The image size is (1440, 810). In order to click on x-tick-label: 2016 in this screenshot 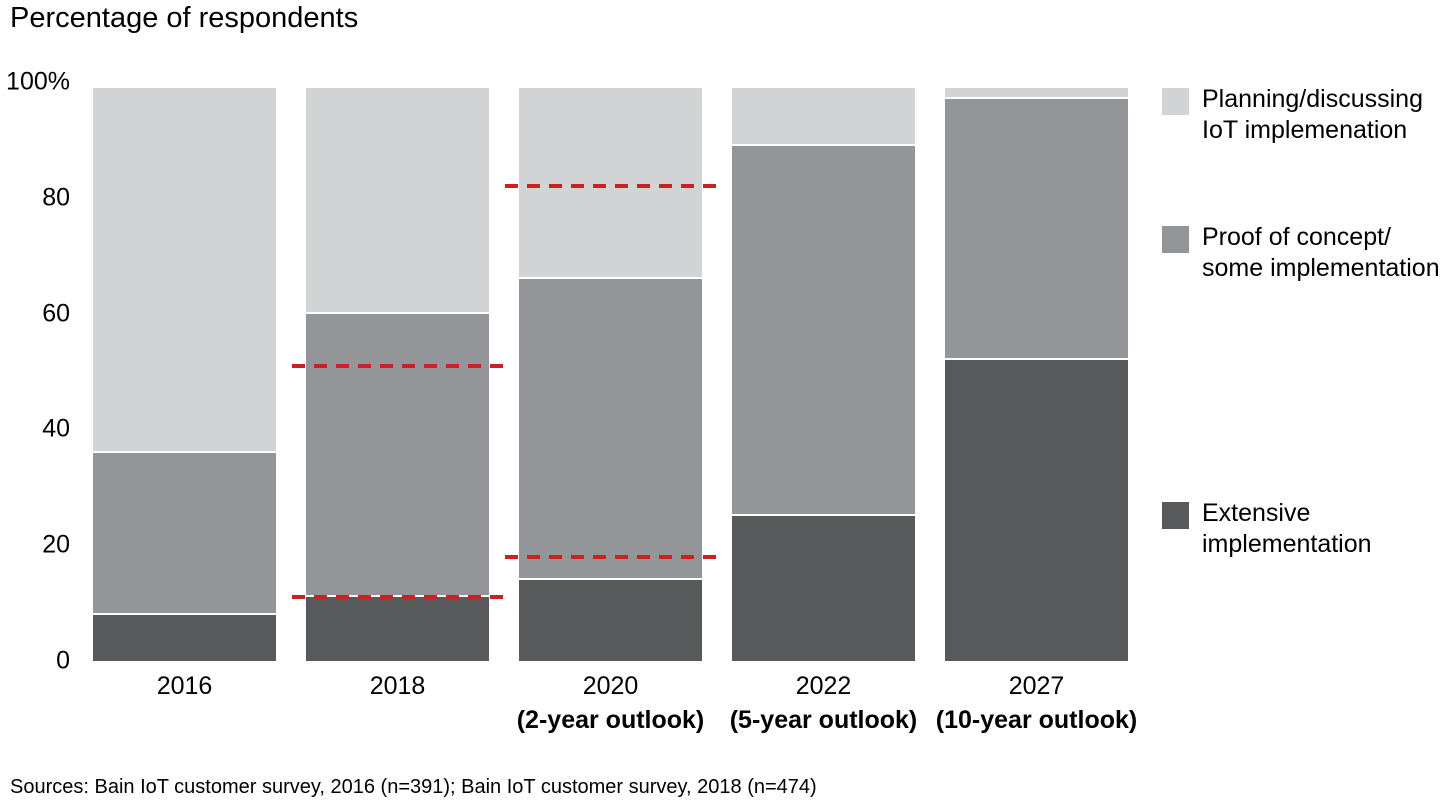, I will do `click(184, 686)`.